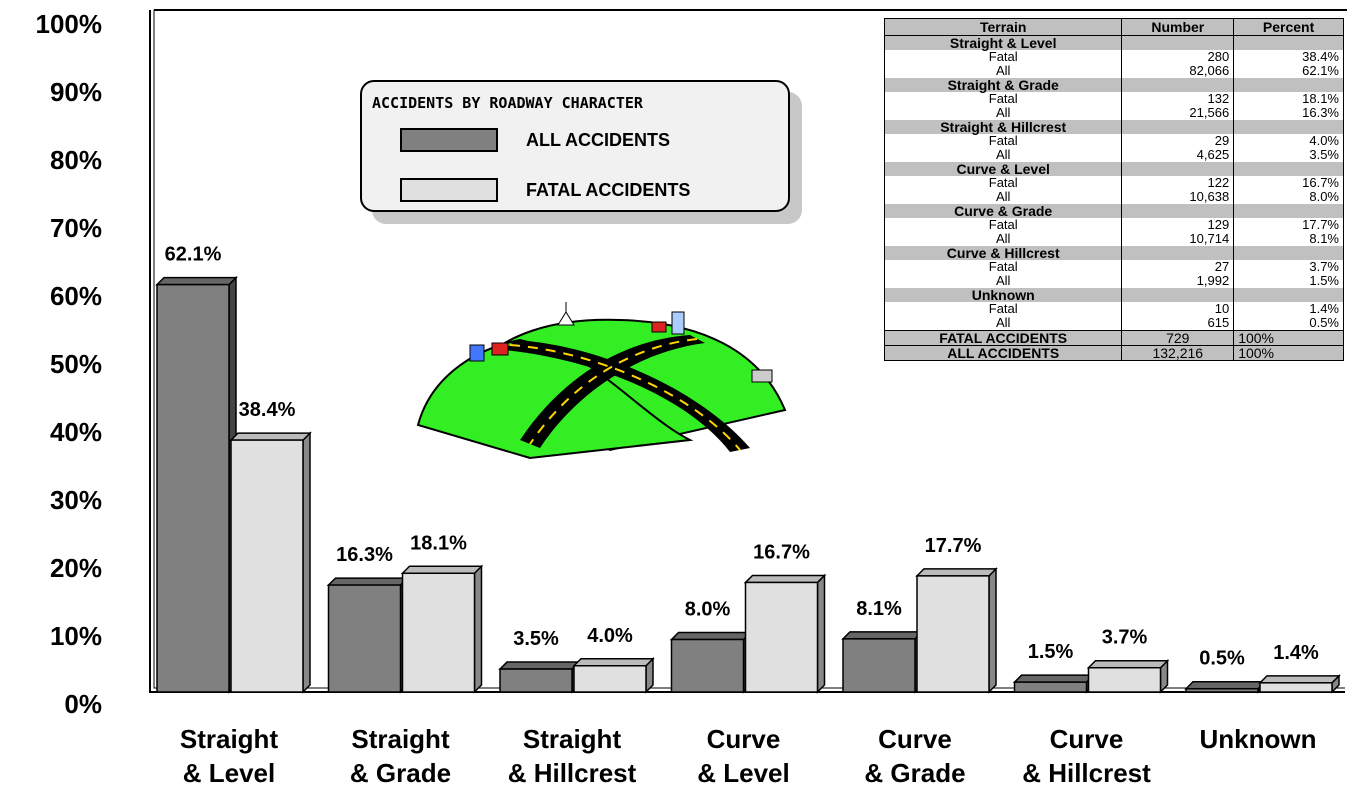 The width and height of the screenshot is (1347, 790). Describe the element at coordinates (1113, 113) in the screenshot. I see `table-row: All 21,566 16.3%` at that location.